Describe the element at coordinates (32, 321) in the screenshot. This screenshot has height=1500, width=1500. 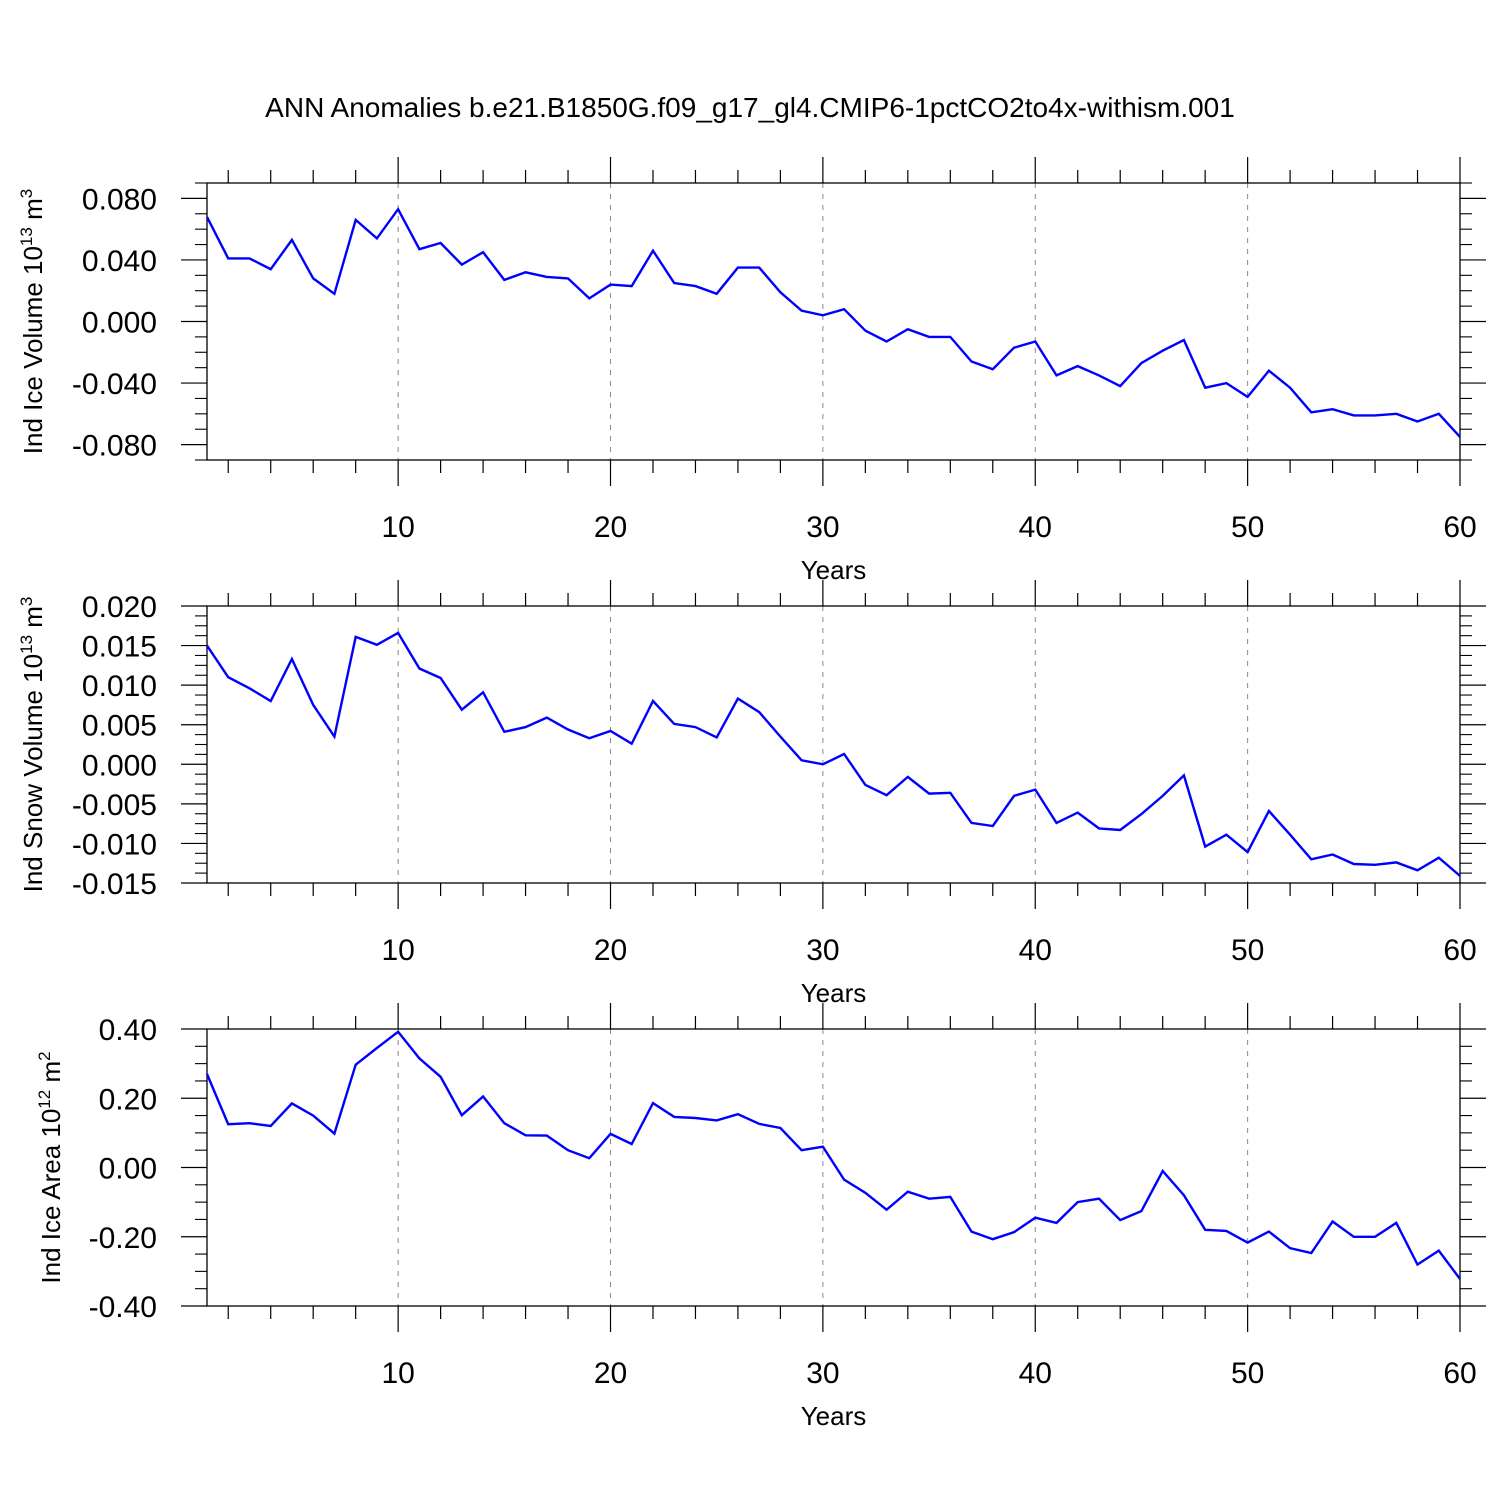
I see `y-axis-title: Ind Ice Volume 1013 m3` at that location.